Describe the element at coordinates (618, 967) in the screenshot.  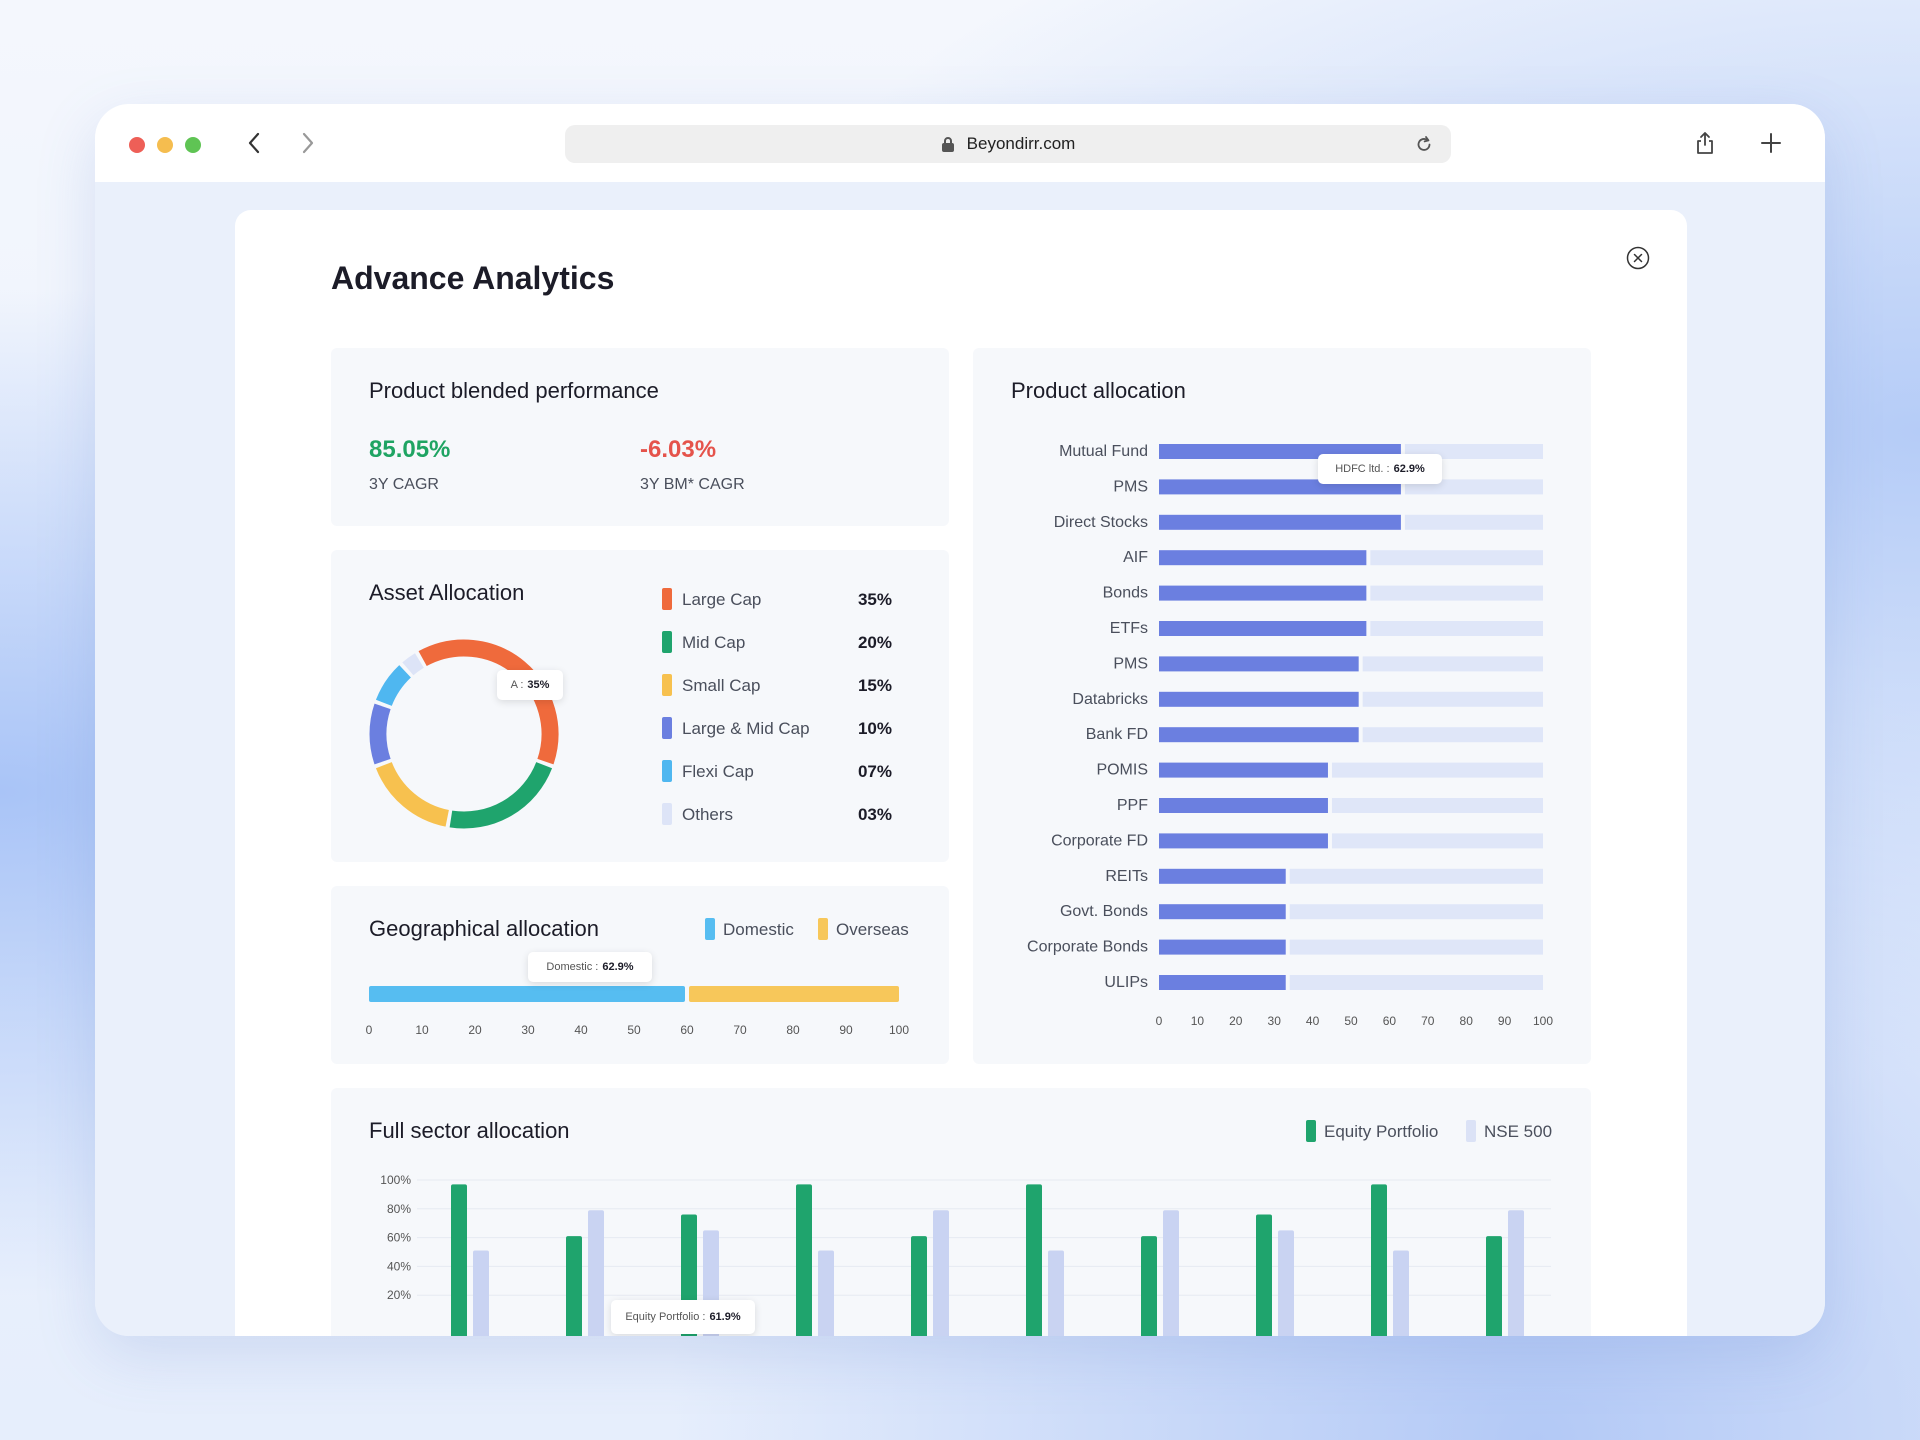
I see `geo-tooltip-value: 62.9%` at that location.